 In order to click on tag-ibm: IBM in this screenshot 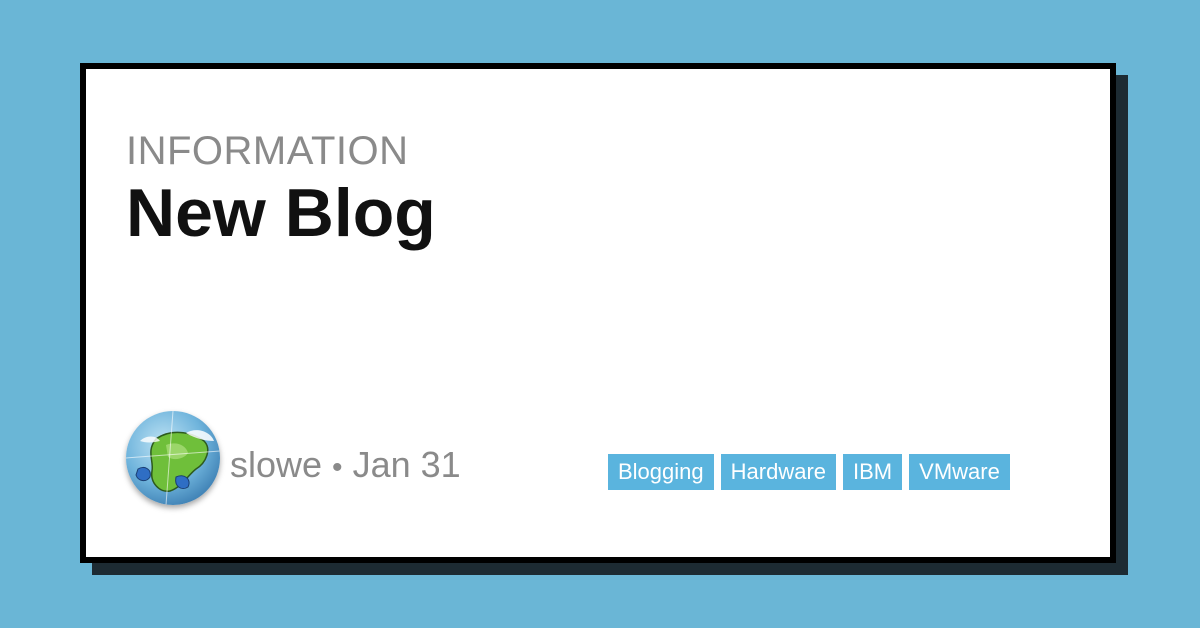, I will do `click(873, 472)`.